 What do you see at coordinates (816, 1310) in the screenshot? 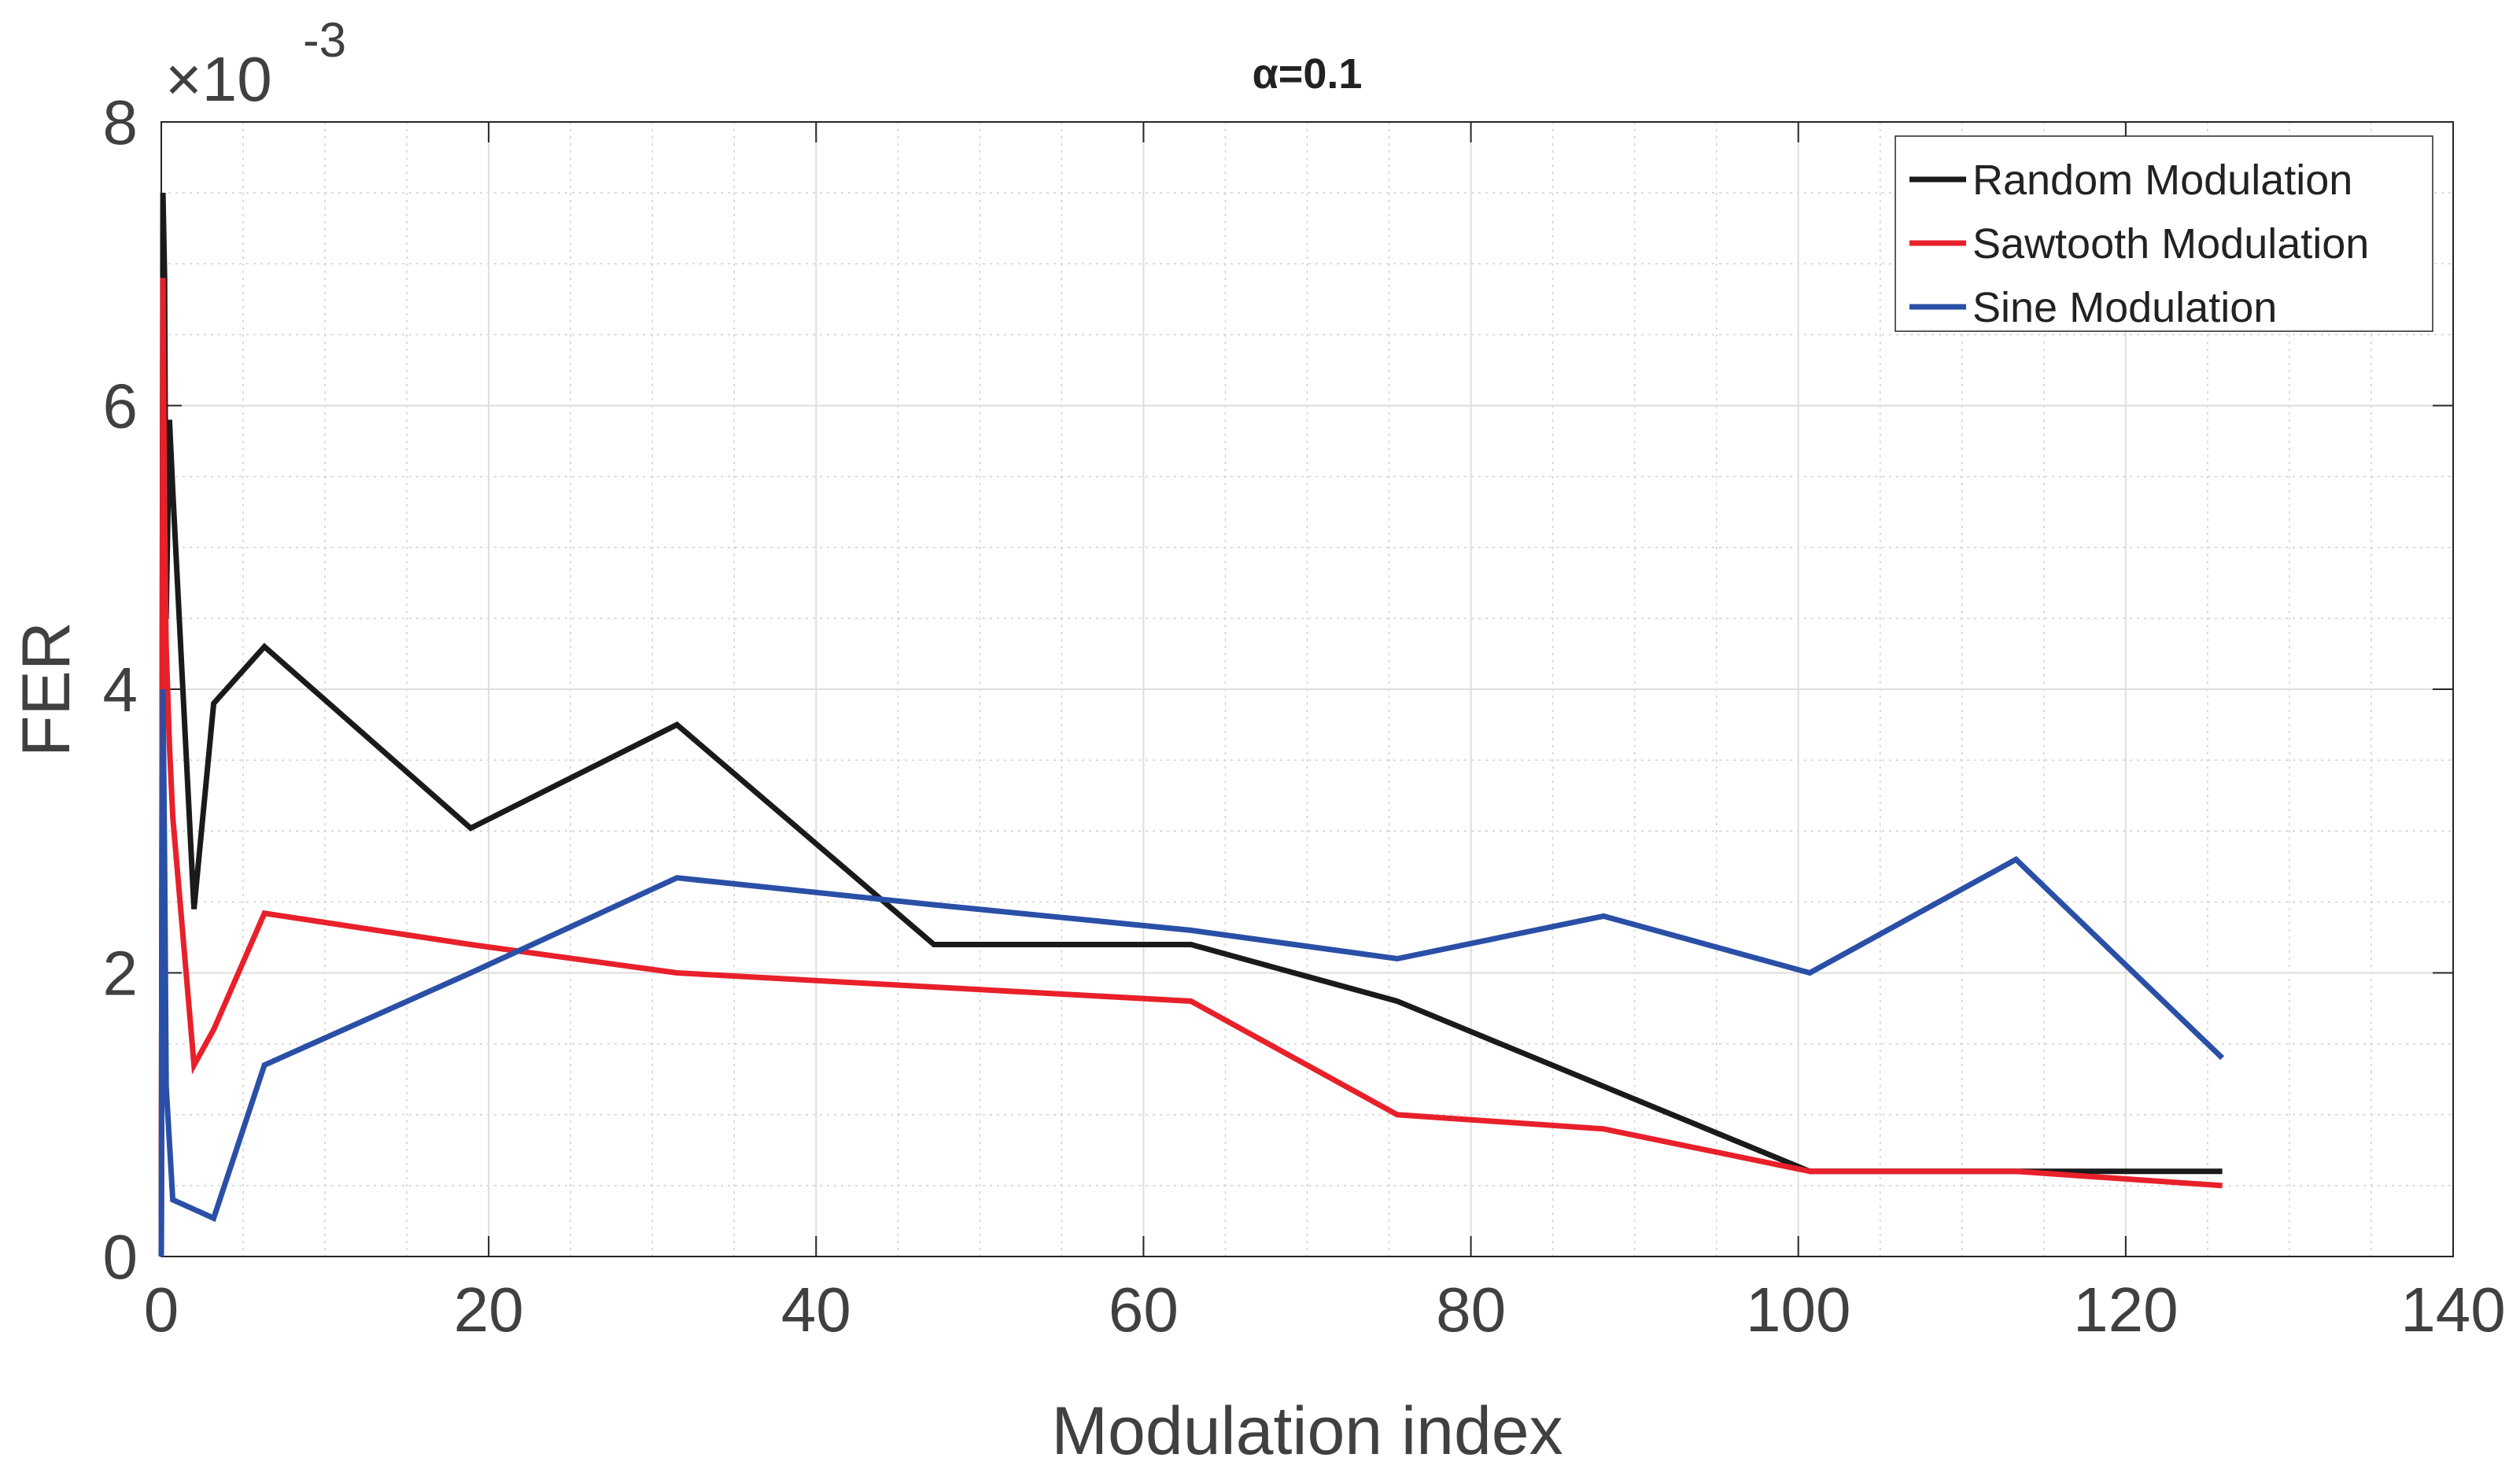
I see `x-tick-label: 40` at bounding box center [816, 1310].